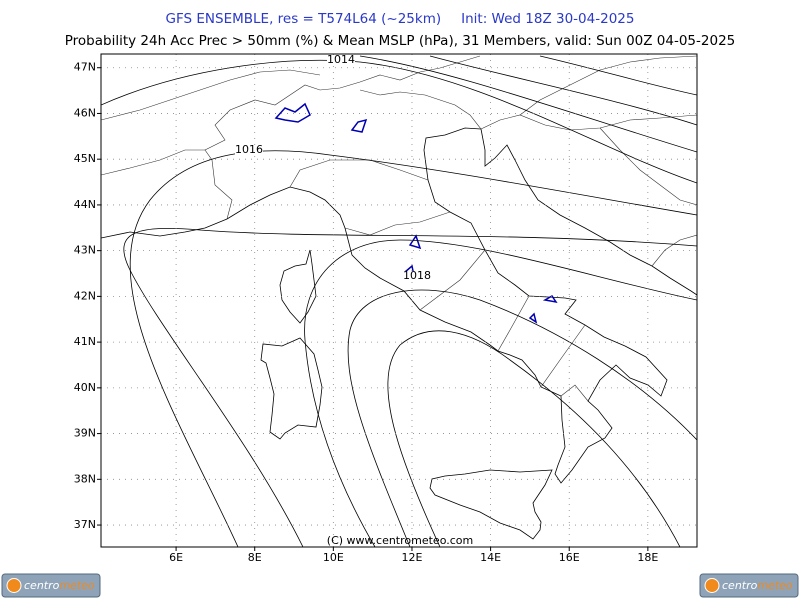 Image resolution: width=800 pixels, height=600 pixels. I want to click on lon-tick-label: 10E, so click(333, 557).